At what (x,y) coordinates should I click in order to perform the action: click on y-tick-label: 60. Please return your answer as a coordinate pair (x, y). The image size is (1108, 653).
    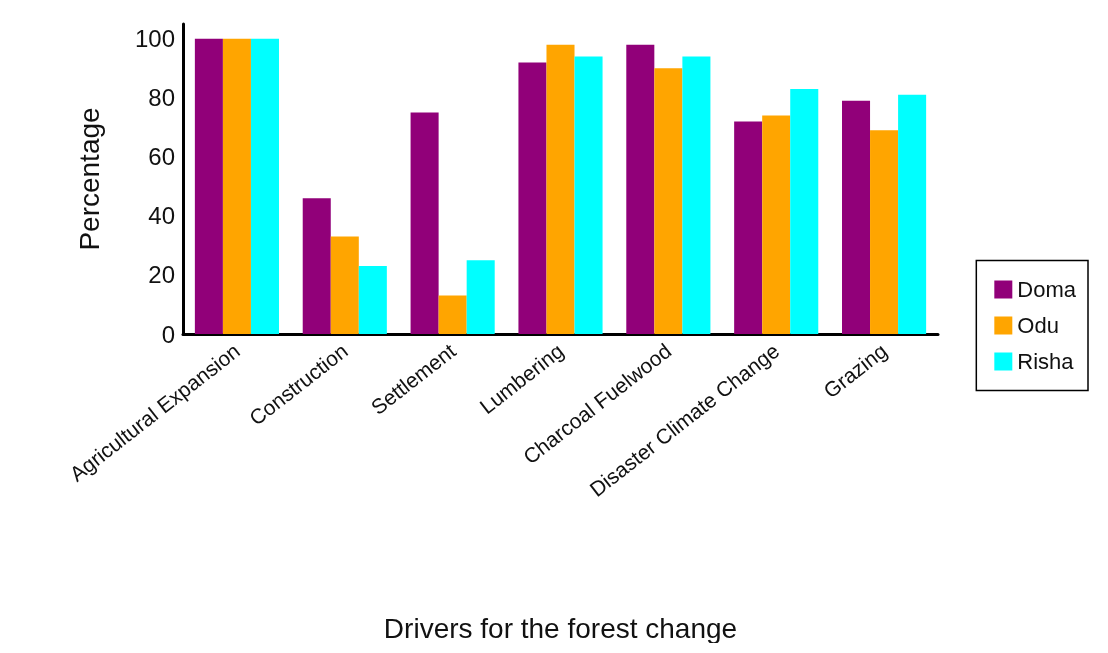
    Looking at the image, I should click on (161, 157).